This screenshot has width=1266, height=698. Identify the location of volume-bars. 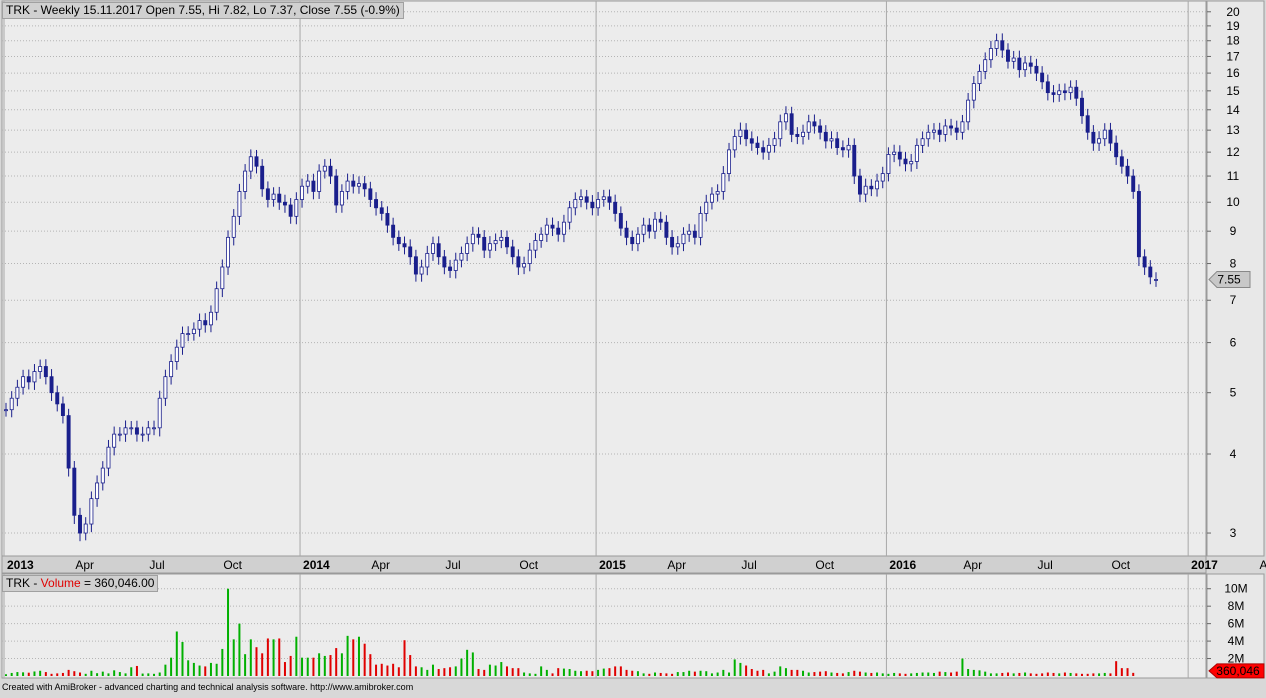
(570, 632).